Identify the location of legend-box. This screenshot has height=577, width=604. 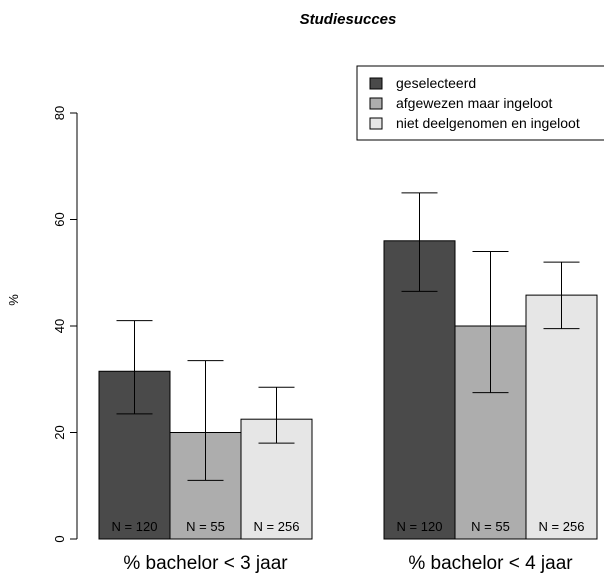
(480, 103).